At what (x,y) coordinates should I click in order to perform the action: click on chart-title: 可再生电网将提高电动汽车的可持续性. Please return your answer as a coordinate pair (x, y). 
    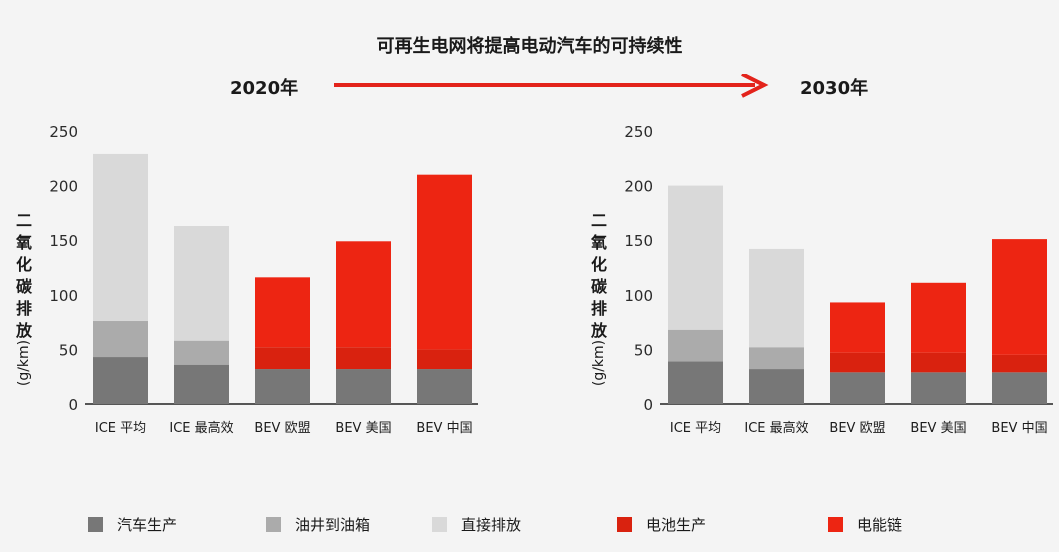
    Looking at the image, I should click on (529, 46).